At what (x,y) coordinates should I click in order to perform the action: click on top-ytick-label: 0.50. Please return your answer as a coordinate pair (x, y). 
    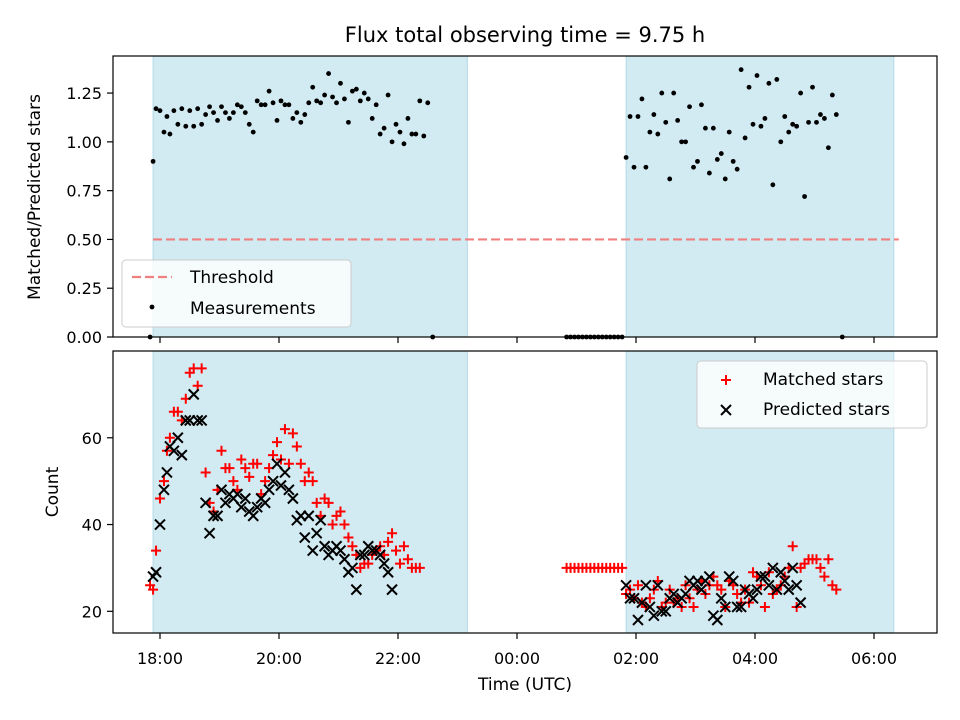
    Looking at the image, I should click on (84, 239).